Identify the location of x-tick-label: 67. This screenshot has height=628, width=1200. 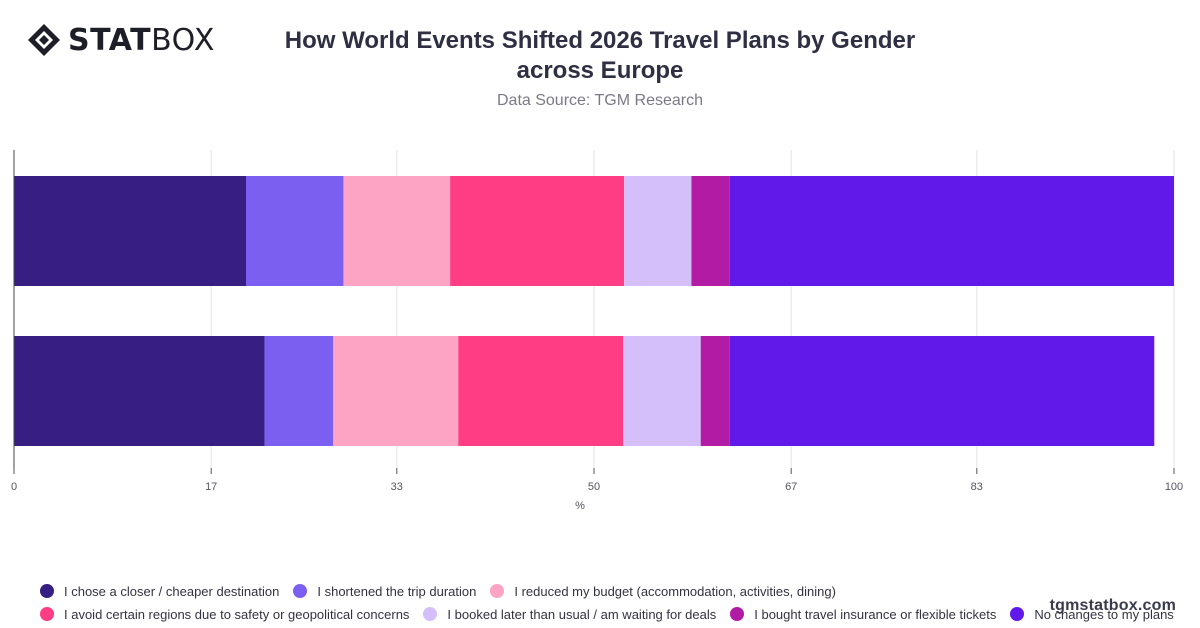
(791, 487).